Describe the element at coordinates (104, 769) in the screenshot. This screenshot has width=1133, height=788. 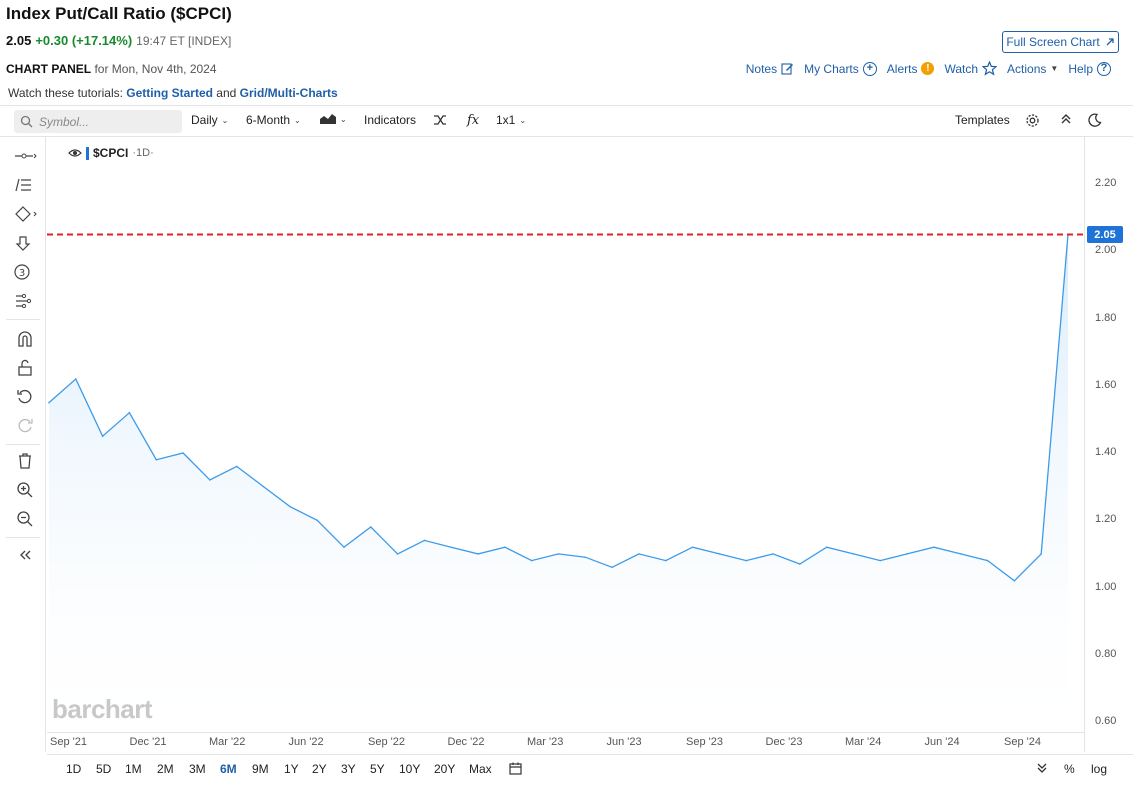
I see `range-5d: 5D` at that location.